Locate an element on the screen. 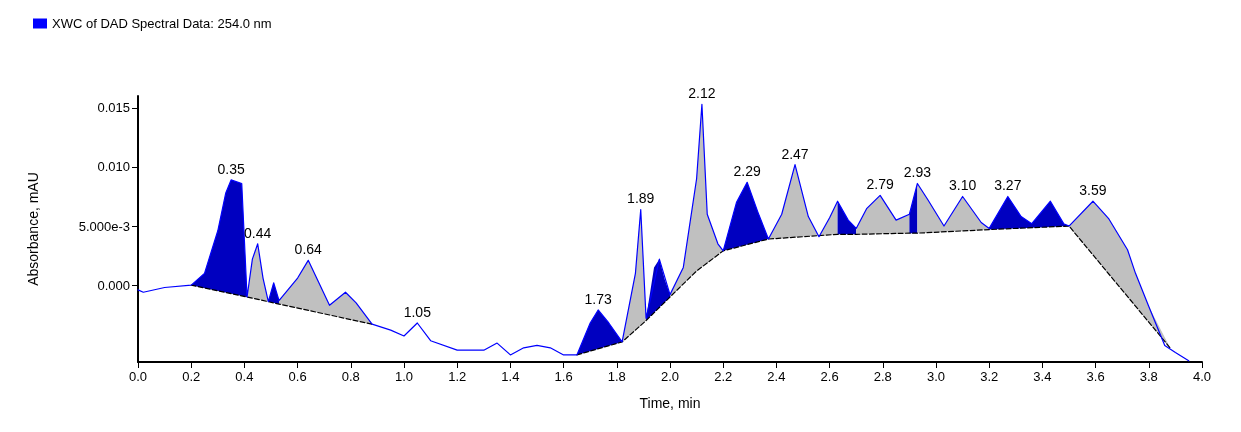  x-tick-label: 3.2 is located at coordinates (989, 376).